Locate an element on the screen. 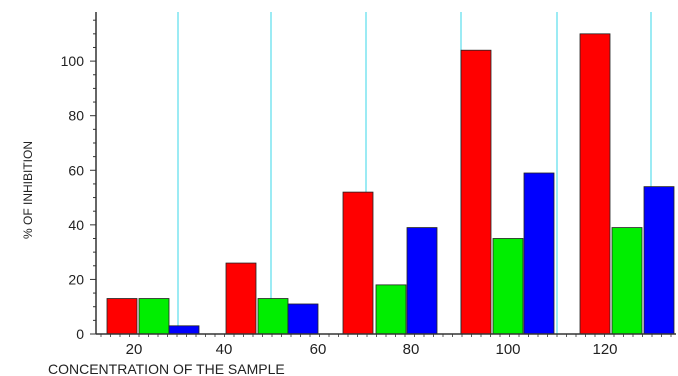 Image resolution: width=678 pixels, height=376 pixels. y-tick-label: 80 is located at coordinates (76, 116).